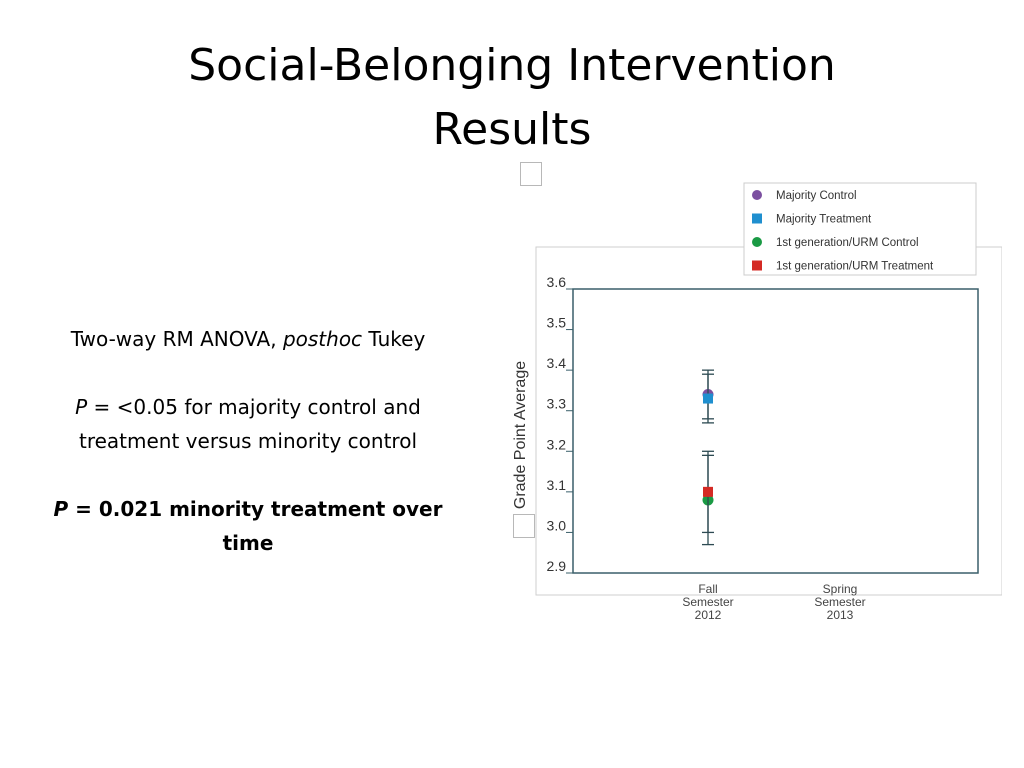 The image size is (1024, 768). Describe the element at coordinates (557, 566) in the screenshot. I see `y-tick-label: 2.9` at that location.